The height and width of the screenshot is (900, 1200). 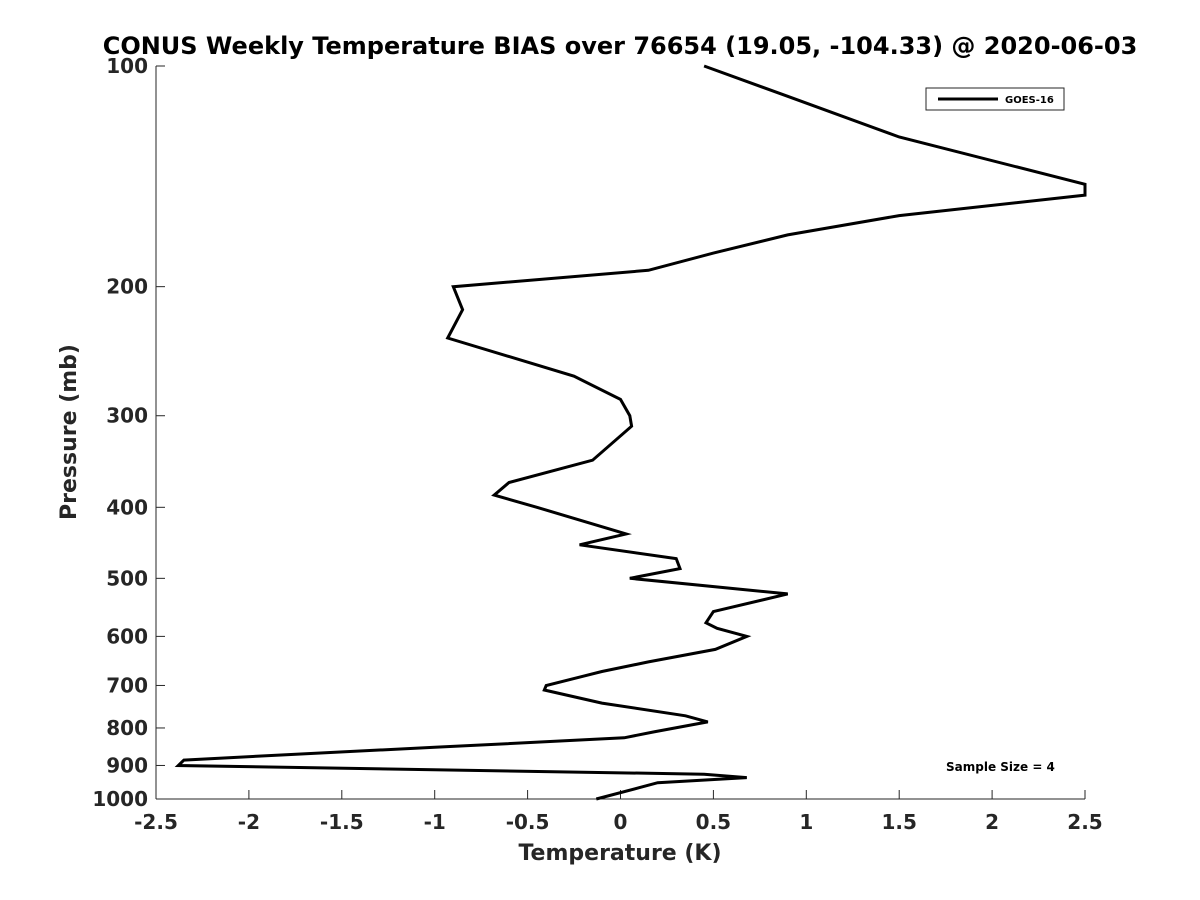 I want to click on y-tick-label: 1000, so click(x=120, y=799).